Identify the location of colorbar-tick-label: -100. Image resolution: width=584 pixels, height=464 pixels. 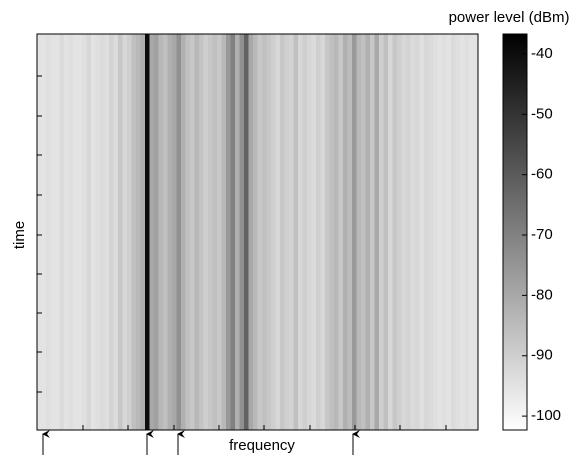
(546, 415).